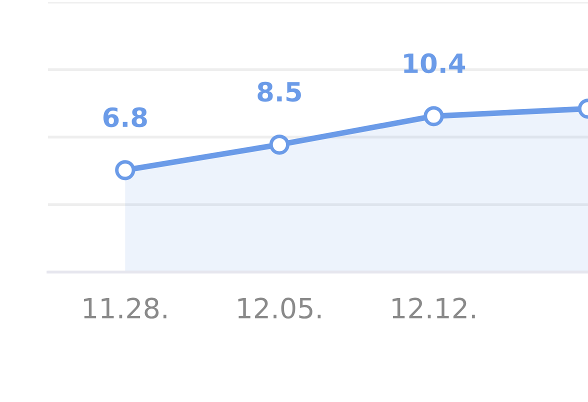 The image size is (588, 402). I want to click on data-label: 6.8, so click(125, 117).